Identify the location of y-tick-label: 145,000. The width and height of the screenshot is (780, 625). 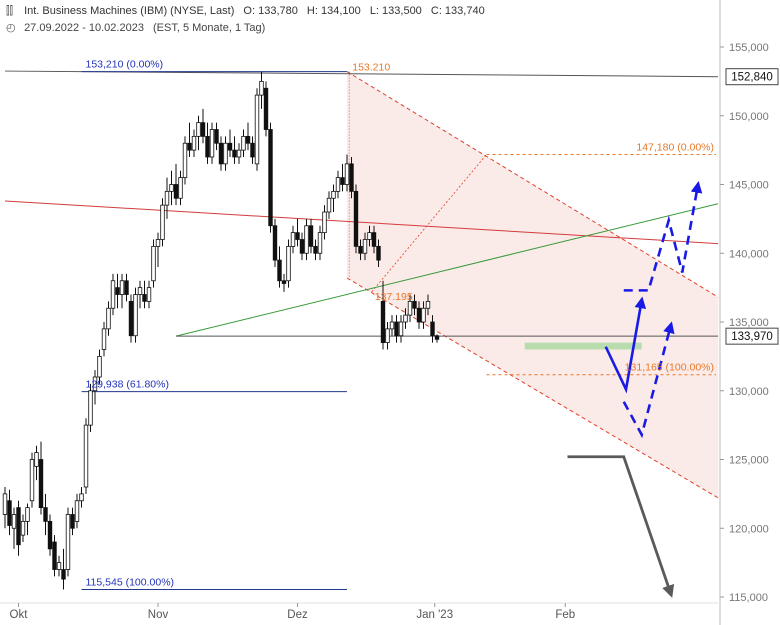
(749, 186).